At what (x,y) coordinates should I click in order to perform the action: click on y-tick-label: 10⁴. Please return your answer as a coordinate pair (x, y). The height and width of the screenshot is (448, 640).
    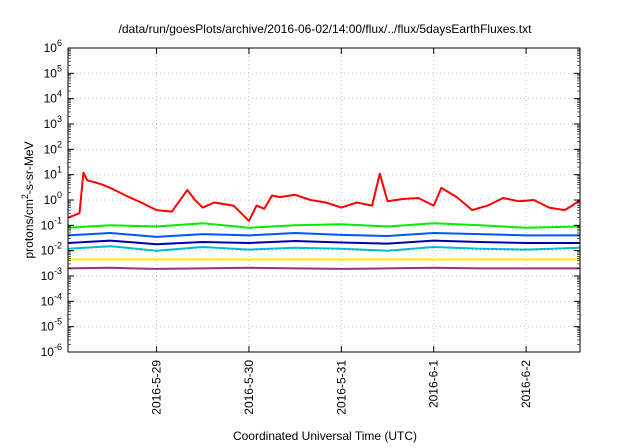
    Looking at the image, I should click on (53, 97).